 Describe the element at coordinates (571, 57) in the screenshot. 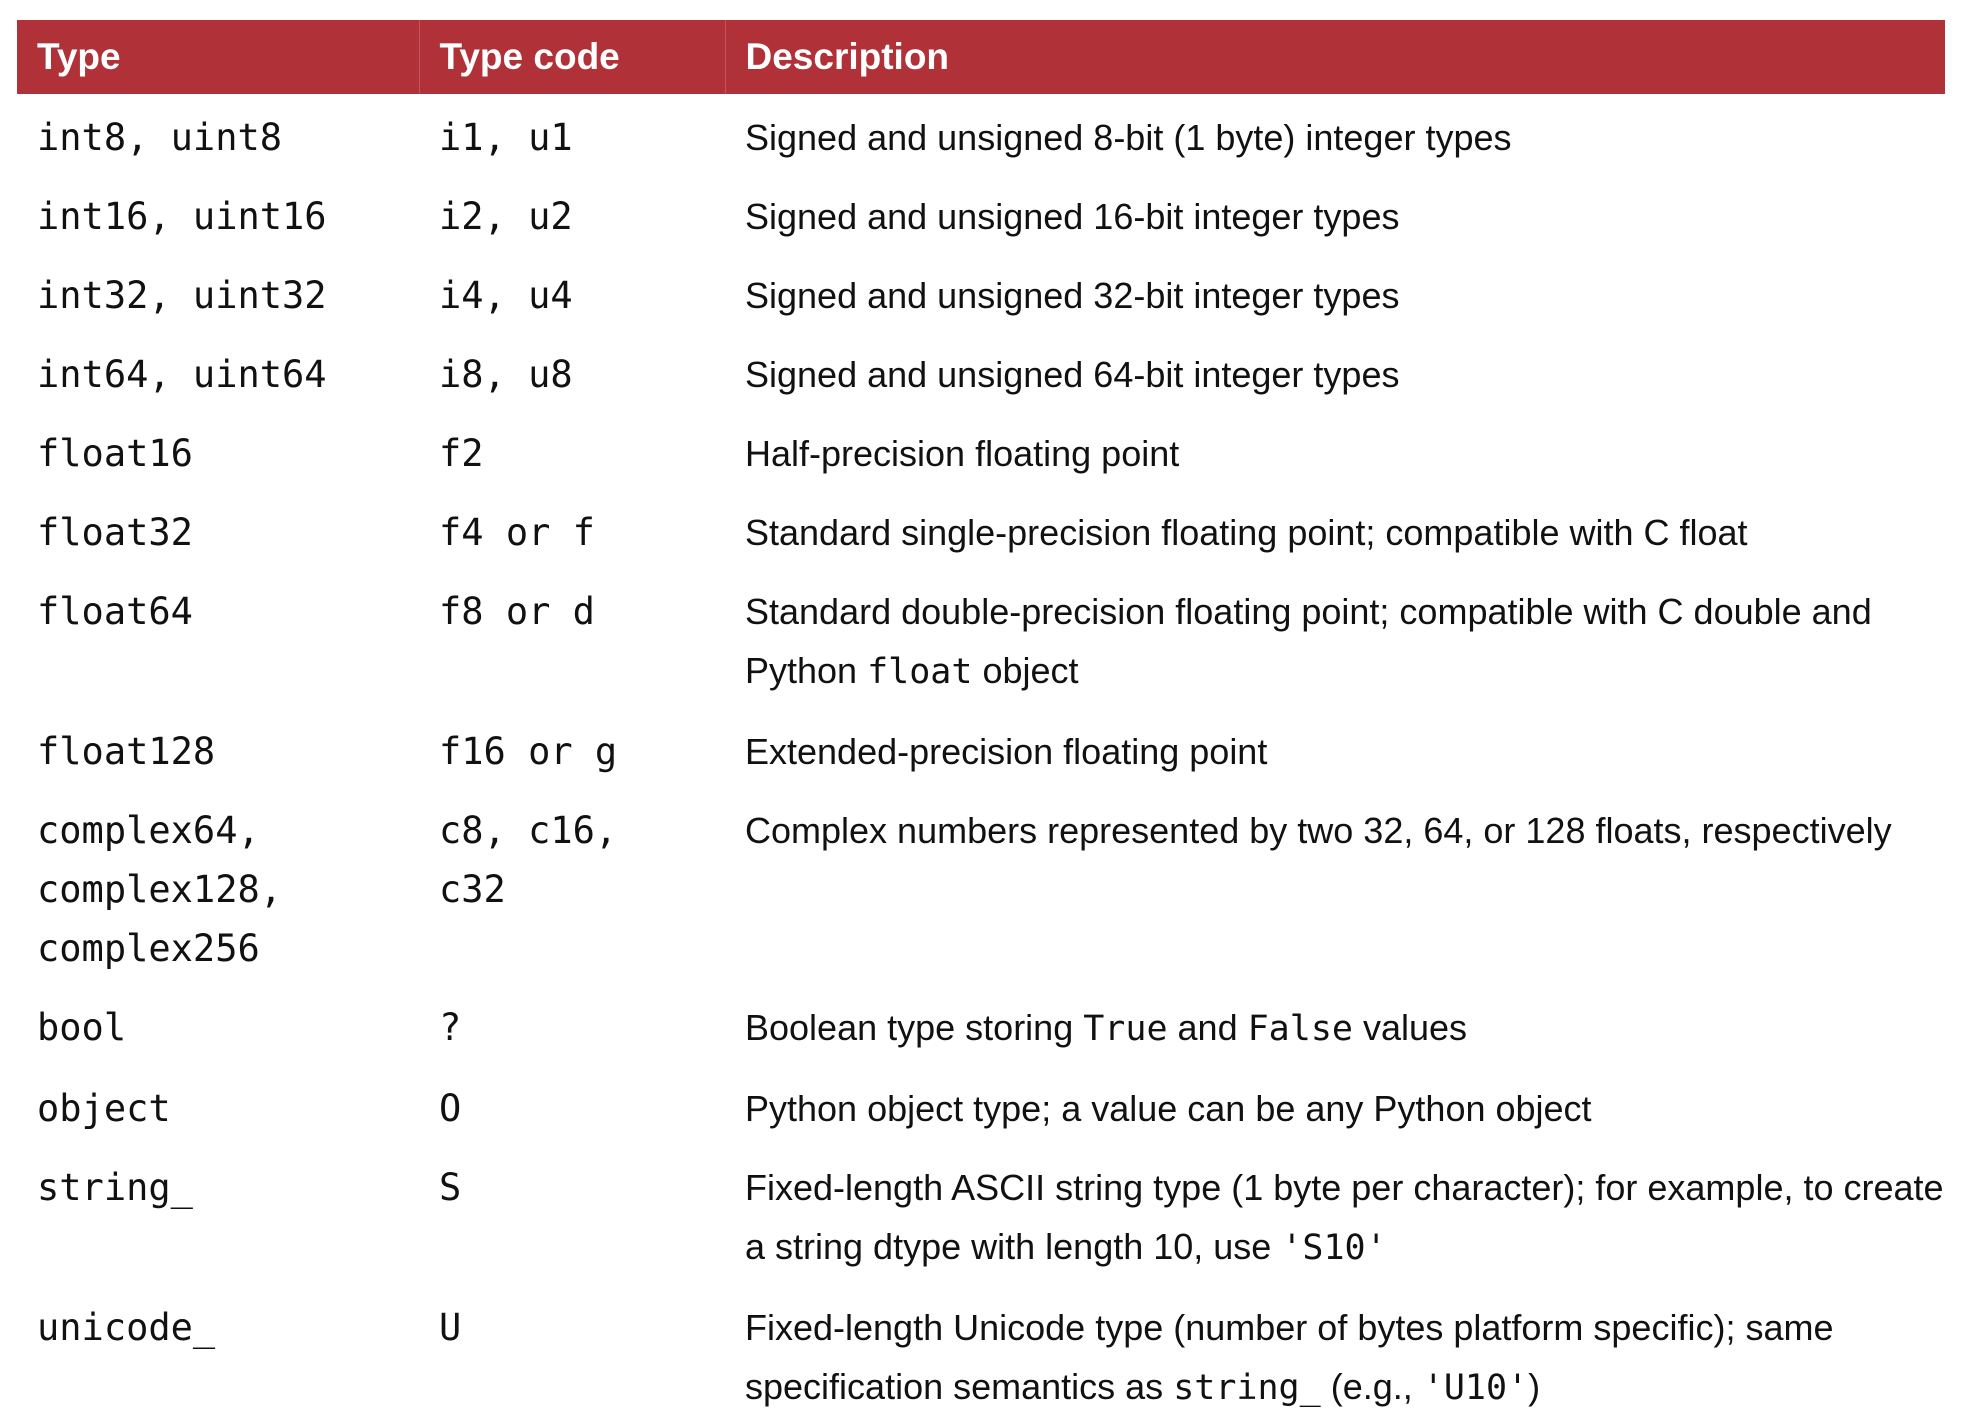

I see `header-type-code: Type code` at that location.